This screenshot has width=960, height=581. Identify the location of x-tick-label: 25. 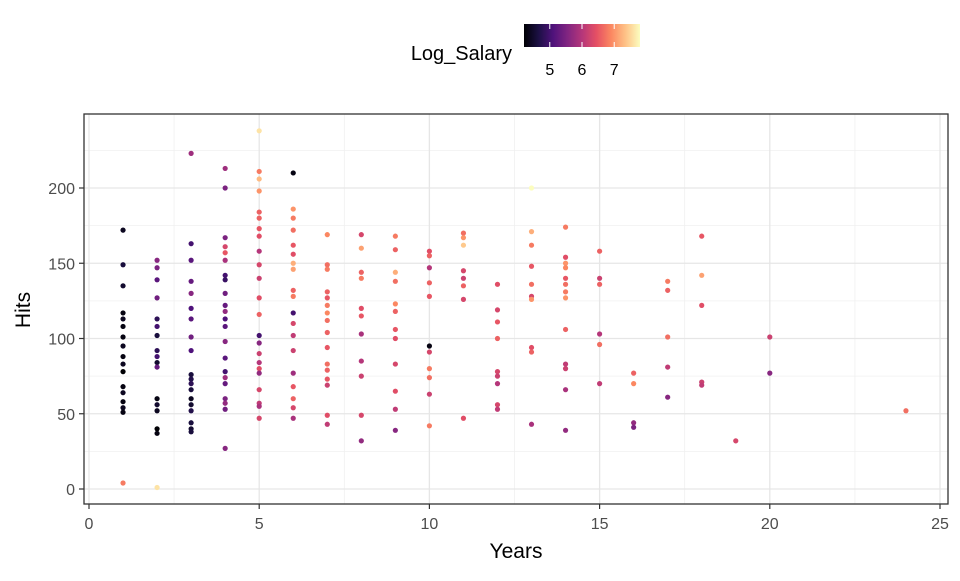
(940, 524).